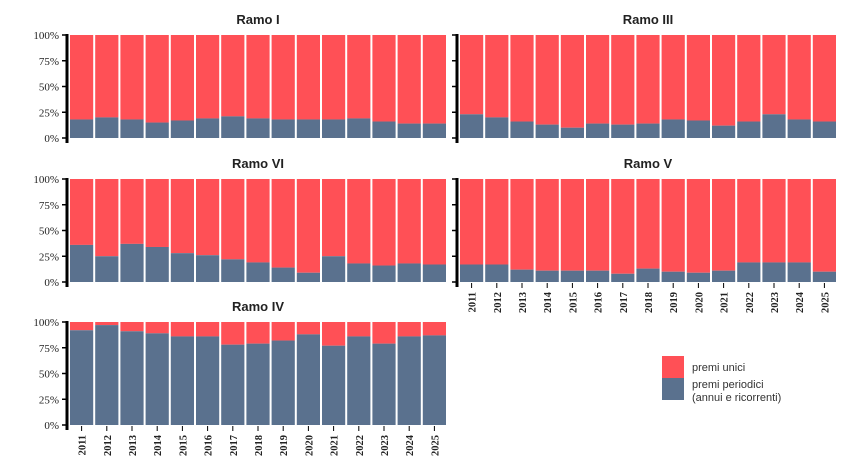 The width and height of the screenshot is (844, 469). Describe the element at coordinates (233, 76) in the screenshot. I see `bar-unici-ramo-i-2017` at that location.